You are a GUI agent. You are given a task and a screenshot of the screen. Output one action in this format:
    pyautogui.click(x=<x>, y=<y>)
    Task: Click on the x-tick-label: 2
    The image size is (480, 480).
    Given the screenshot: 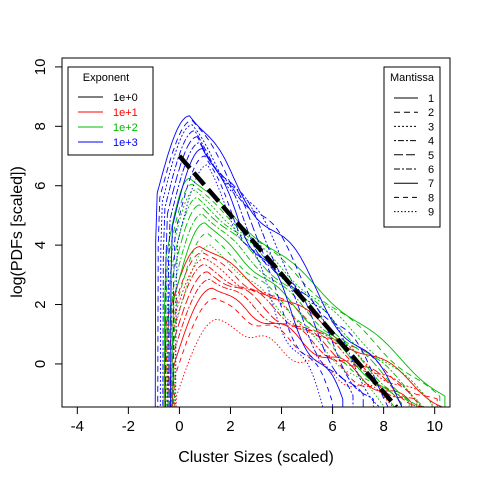 What is the action you would take?
    pyautogui.click(x=230, y=426)
    